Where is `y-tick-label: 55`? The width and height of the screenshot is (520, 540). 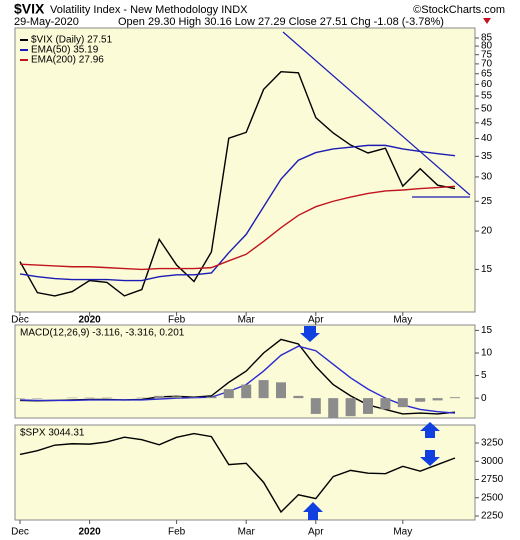
y-tick-label: 55 is located at coordinates (487, 96).